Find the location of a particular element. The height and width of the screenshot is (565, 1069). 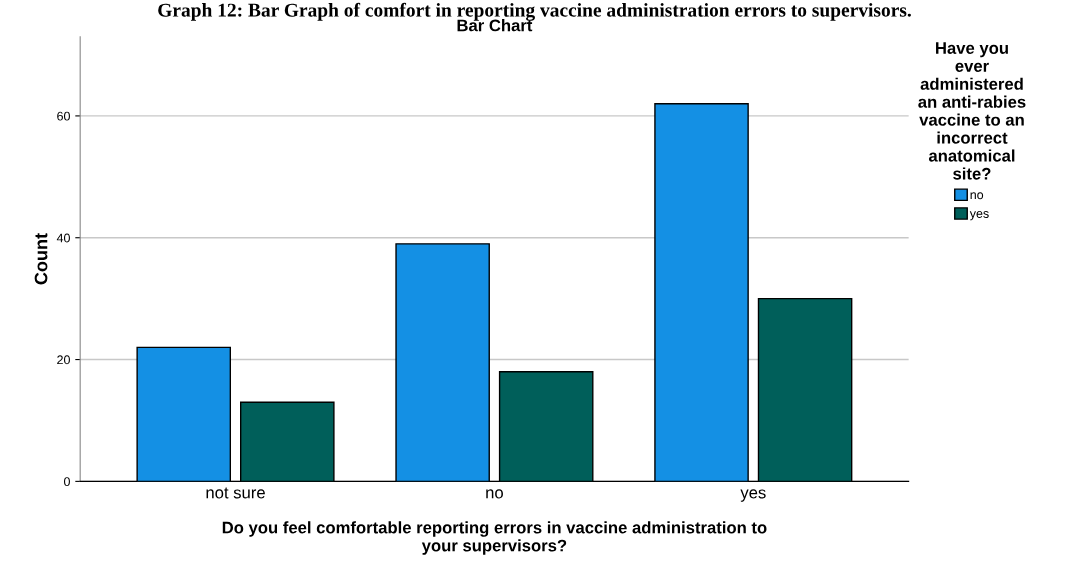

legend-label: yes is located at coordinates (979, 216).